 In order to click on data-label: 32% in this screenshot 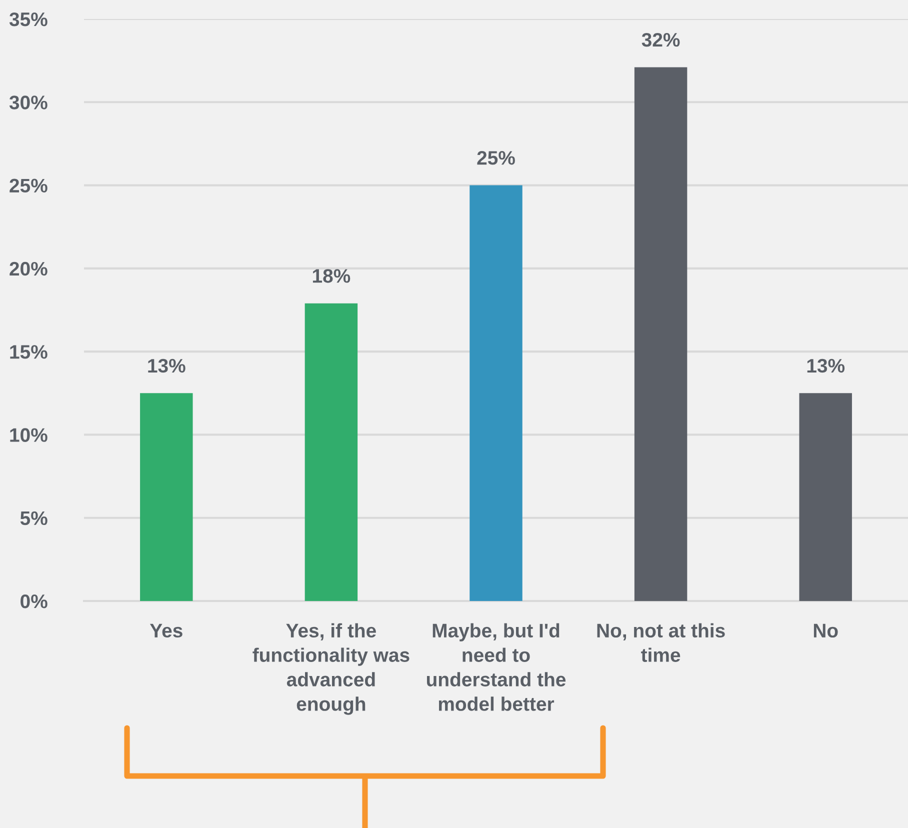, I will do `click(661, 39)`.